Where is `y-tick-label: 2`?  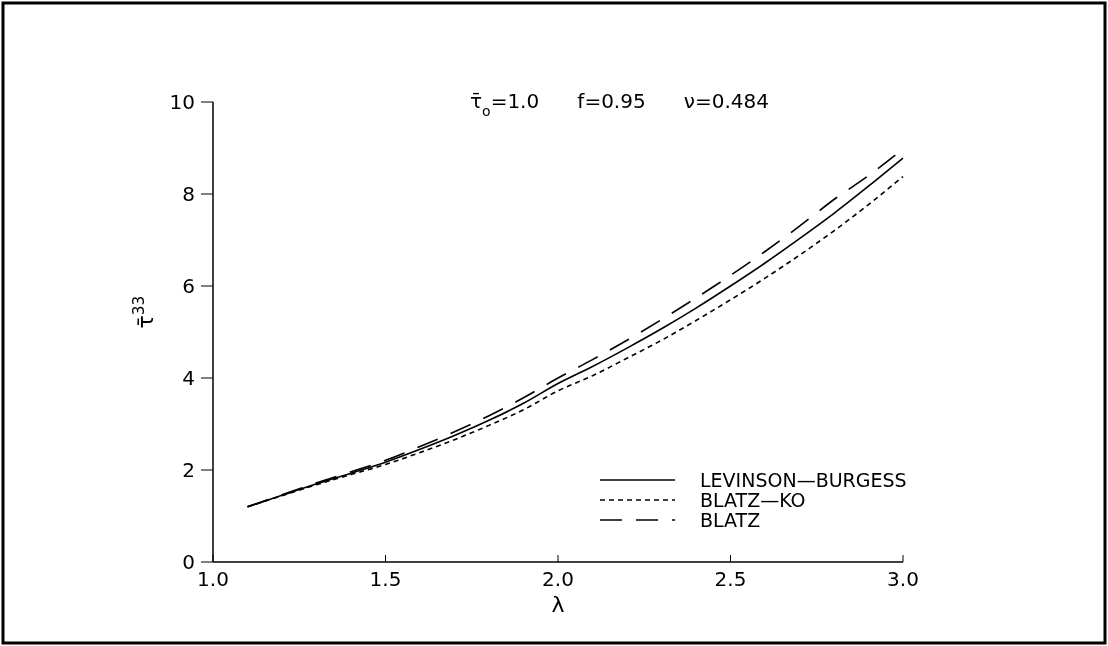 y-tick-label: 2 is located at coordinates (188, 470).